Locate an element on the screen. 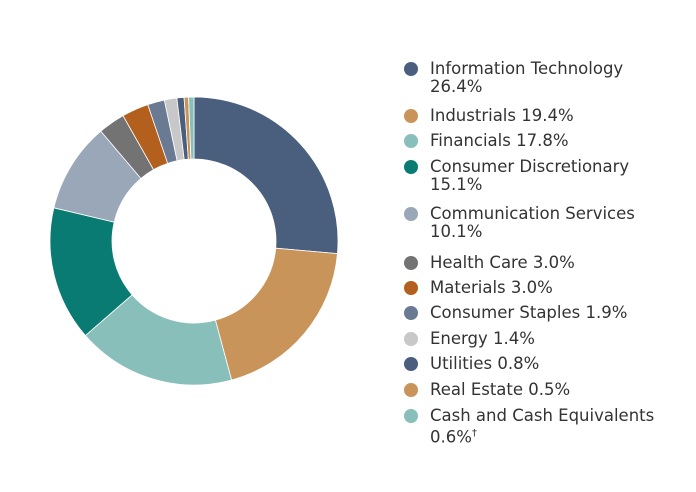  slice-cash-and-cash-equivalents is located at coordinates (191, 128).